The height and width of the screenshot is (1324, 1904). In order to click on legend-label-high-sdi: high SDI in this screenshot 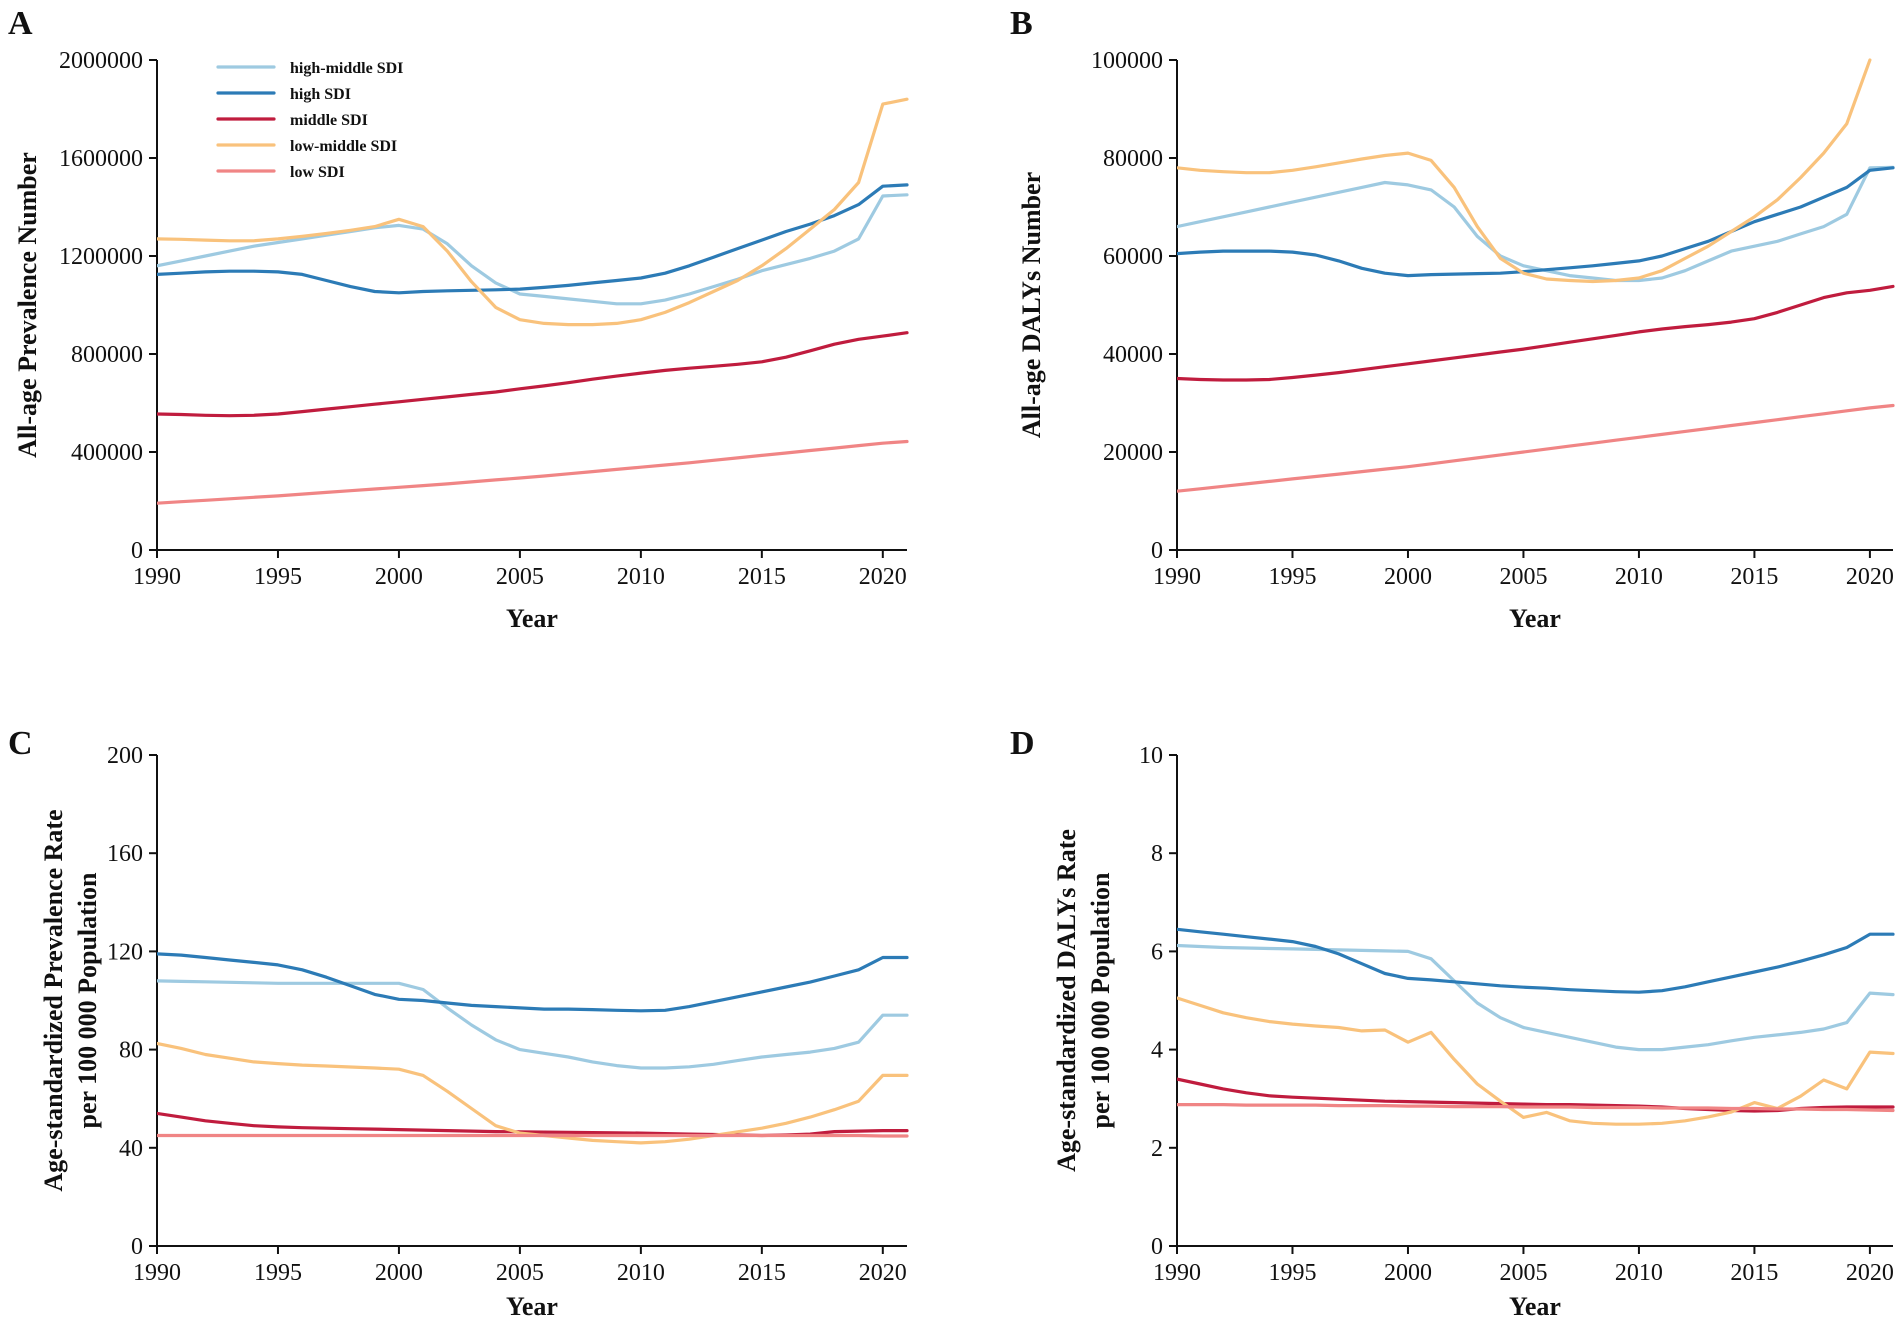, I will do `click(320, 94)`.